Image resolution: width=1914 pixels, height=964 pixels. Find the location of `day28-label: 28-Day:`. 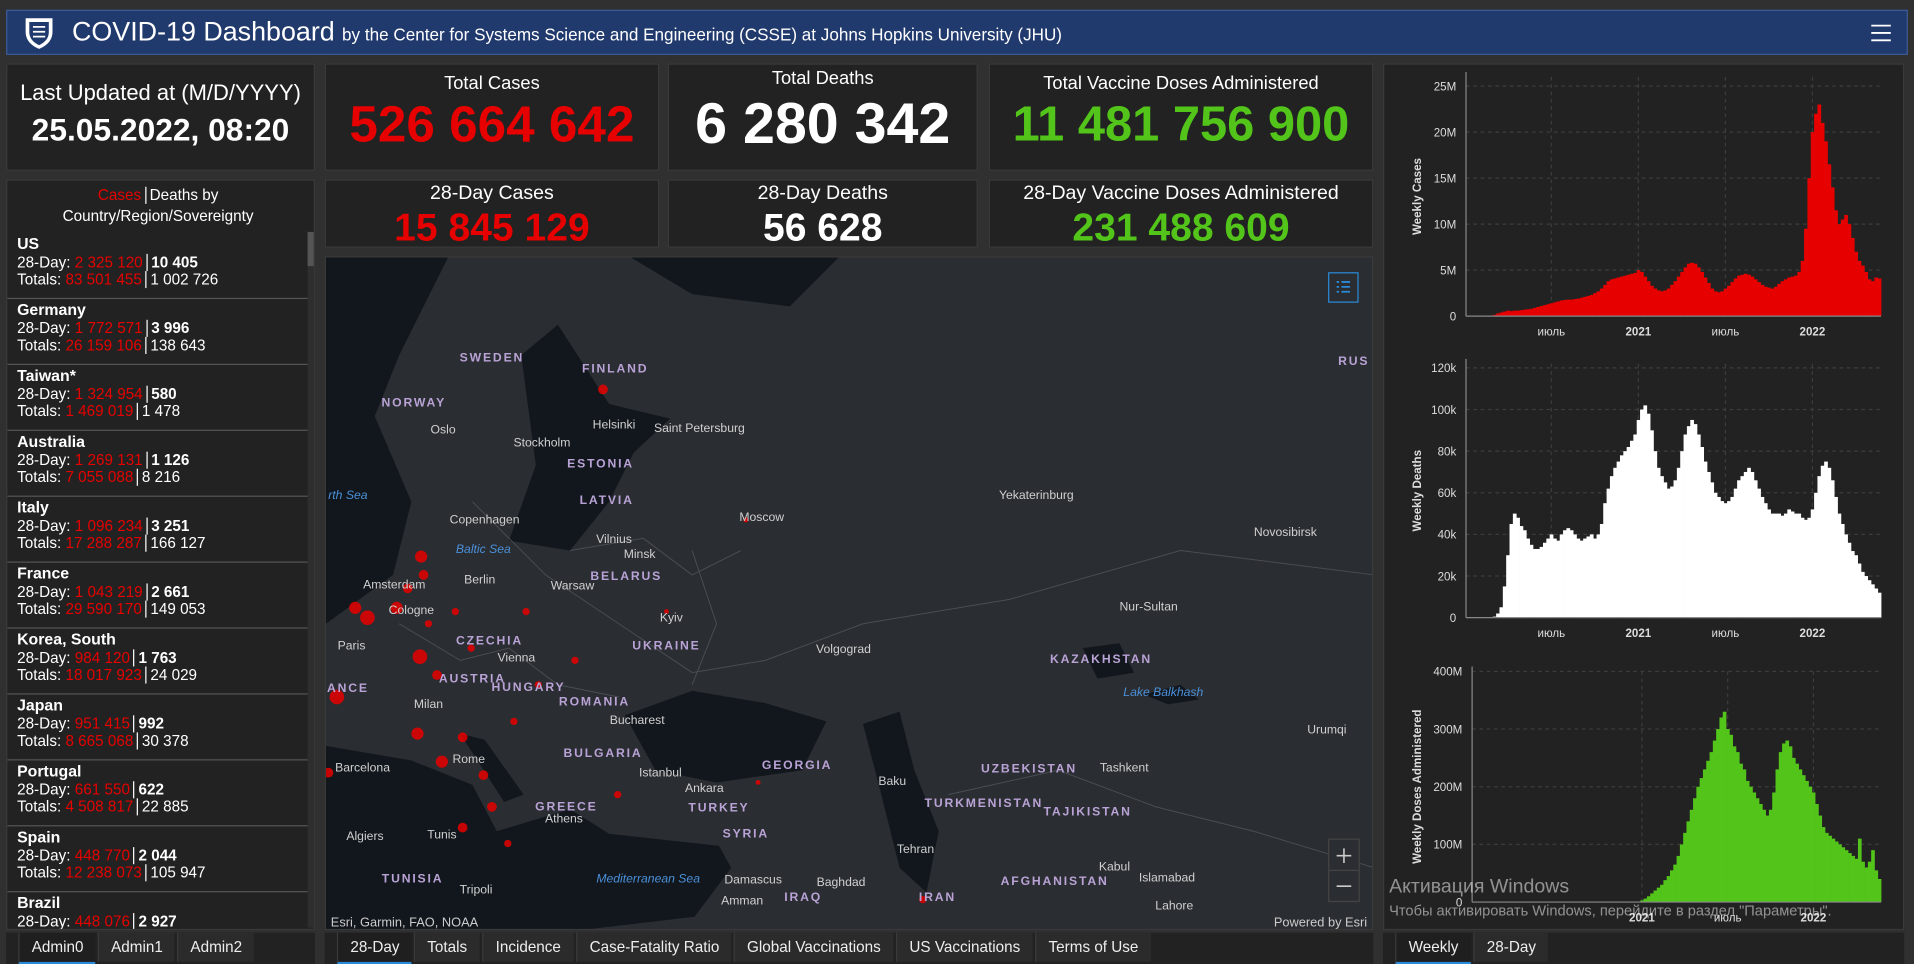

day28-label: 28-Day: is located at coordinates (44, 460).